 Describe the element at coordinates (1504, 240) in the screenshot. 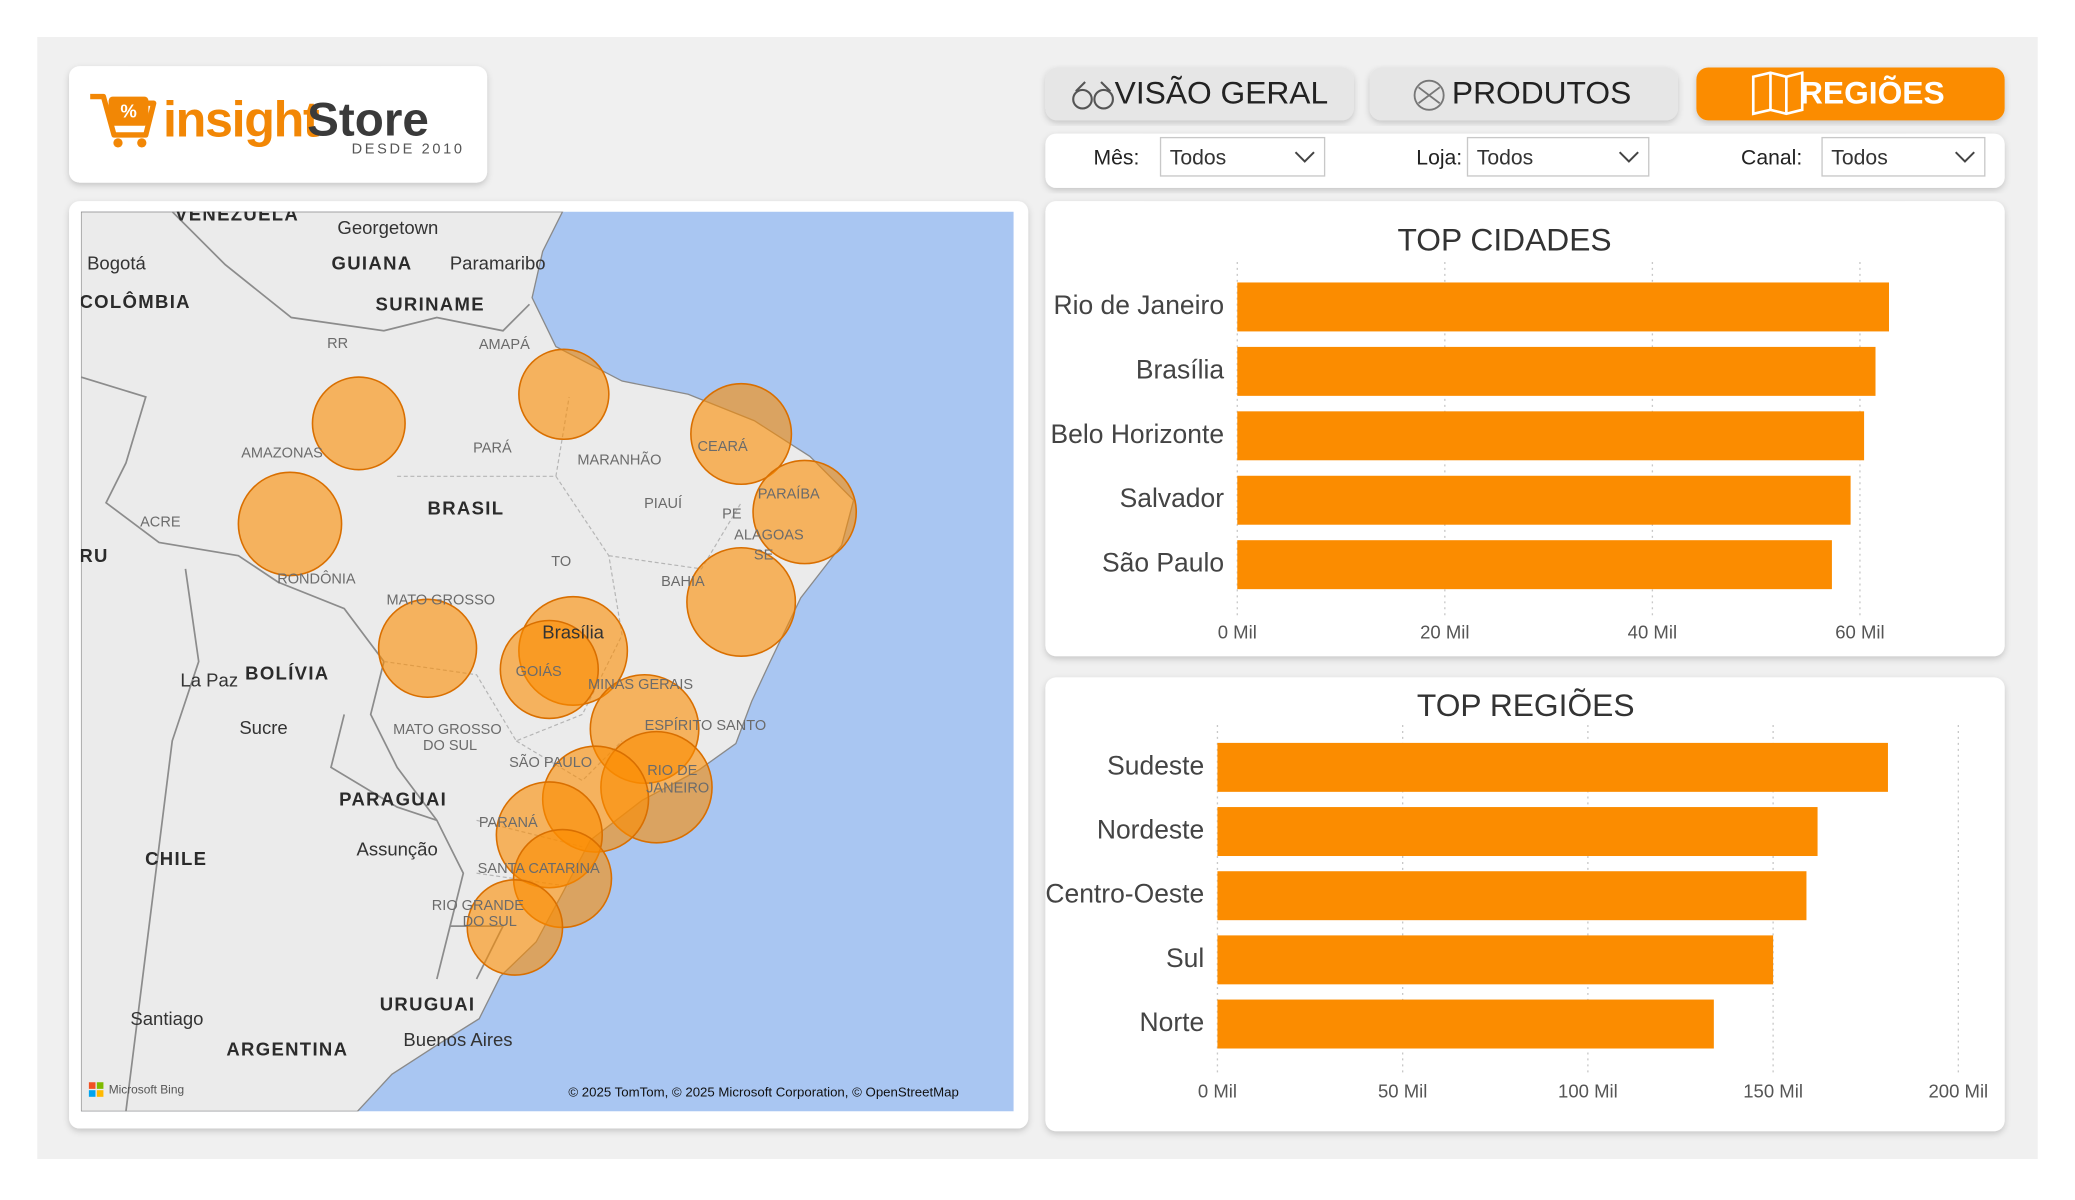

I see `chart-title: TOP CIDADES` at that location.